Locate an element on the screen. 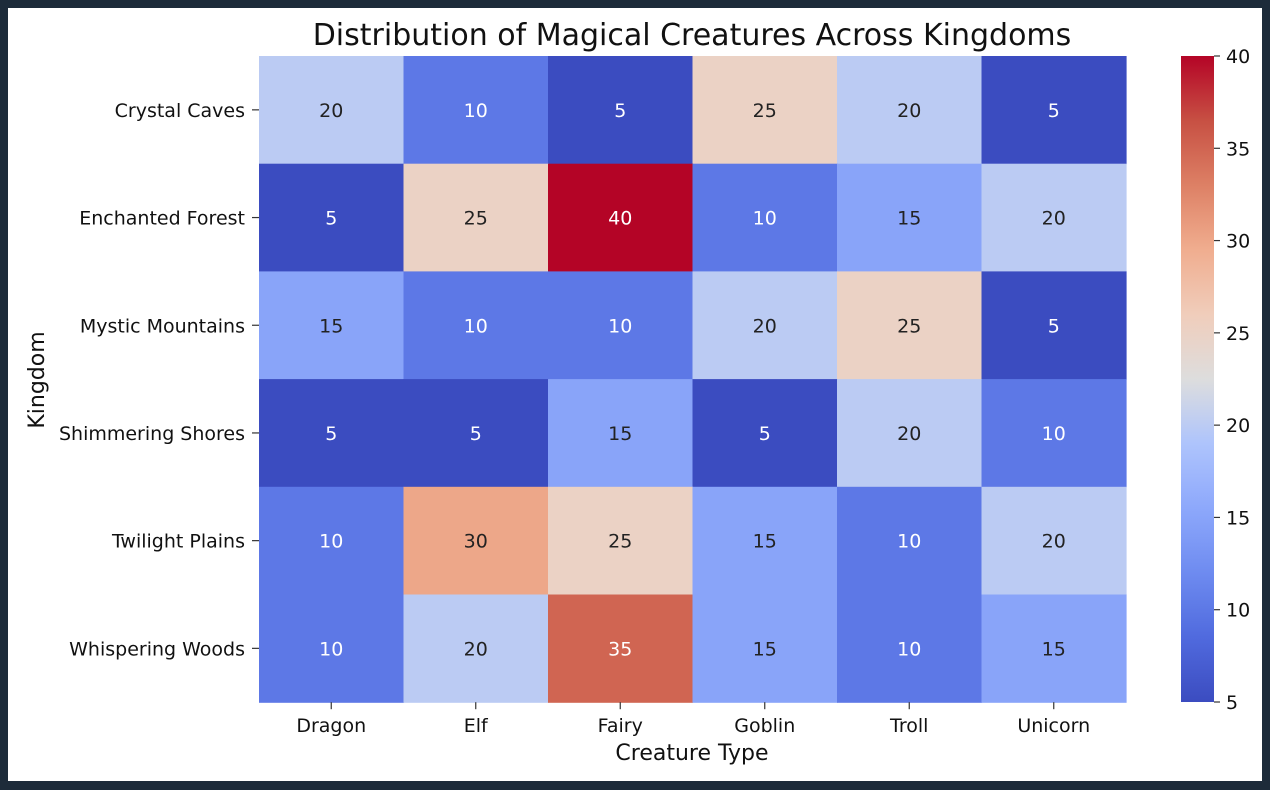 This screenshot has width=1270, height=790. colorbar-gradient is located at coordinates (1197, 379).